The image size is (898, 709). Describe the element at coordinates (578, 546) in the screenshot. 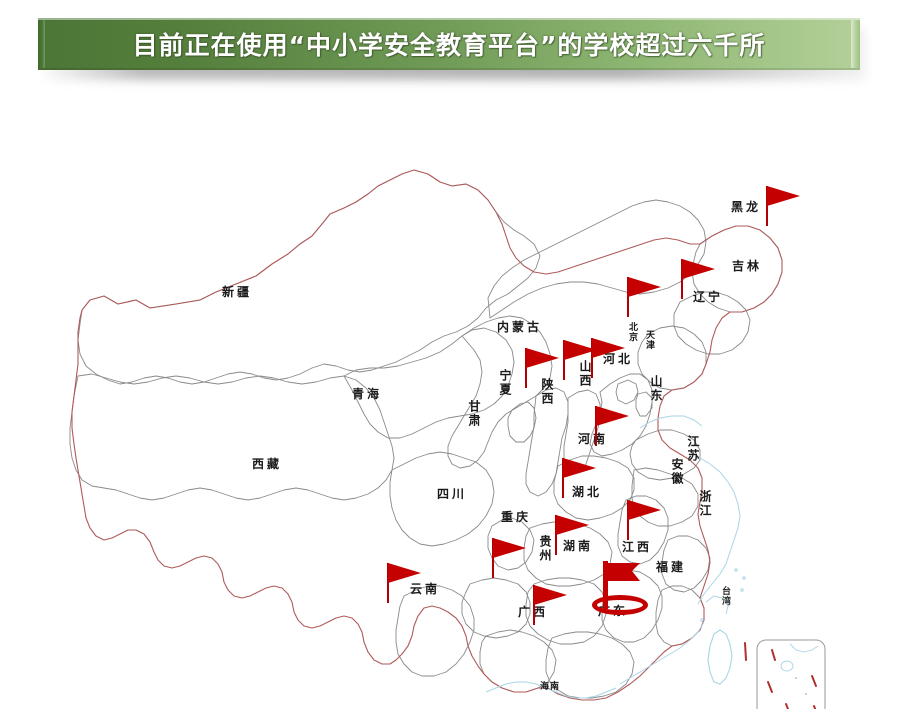

I see `province-label-hunan: 湖南` at that location.